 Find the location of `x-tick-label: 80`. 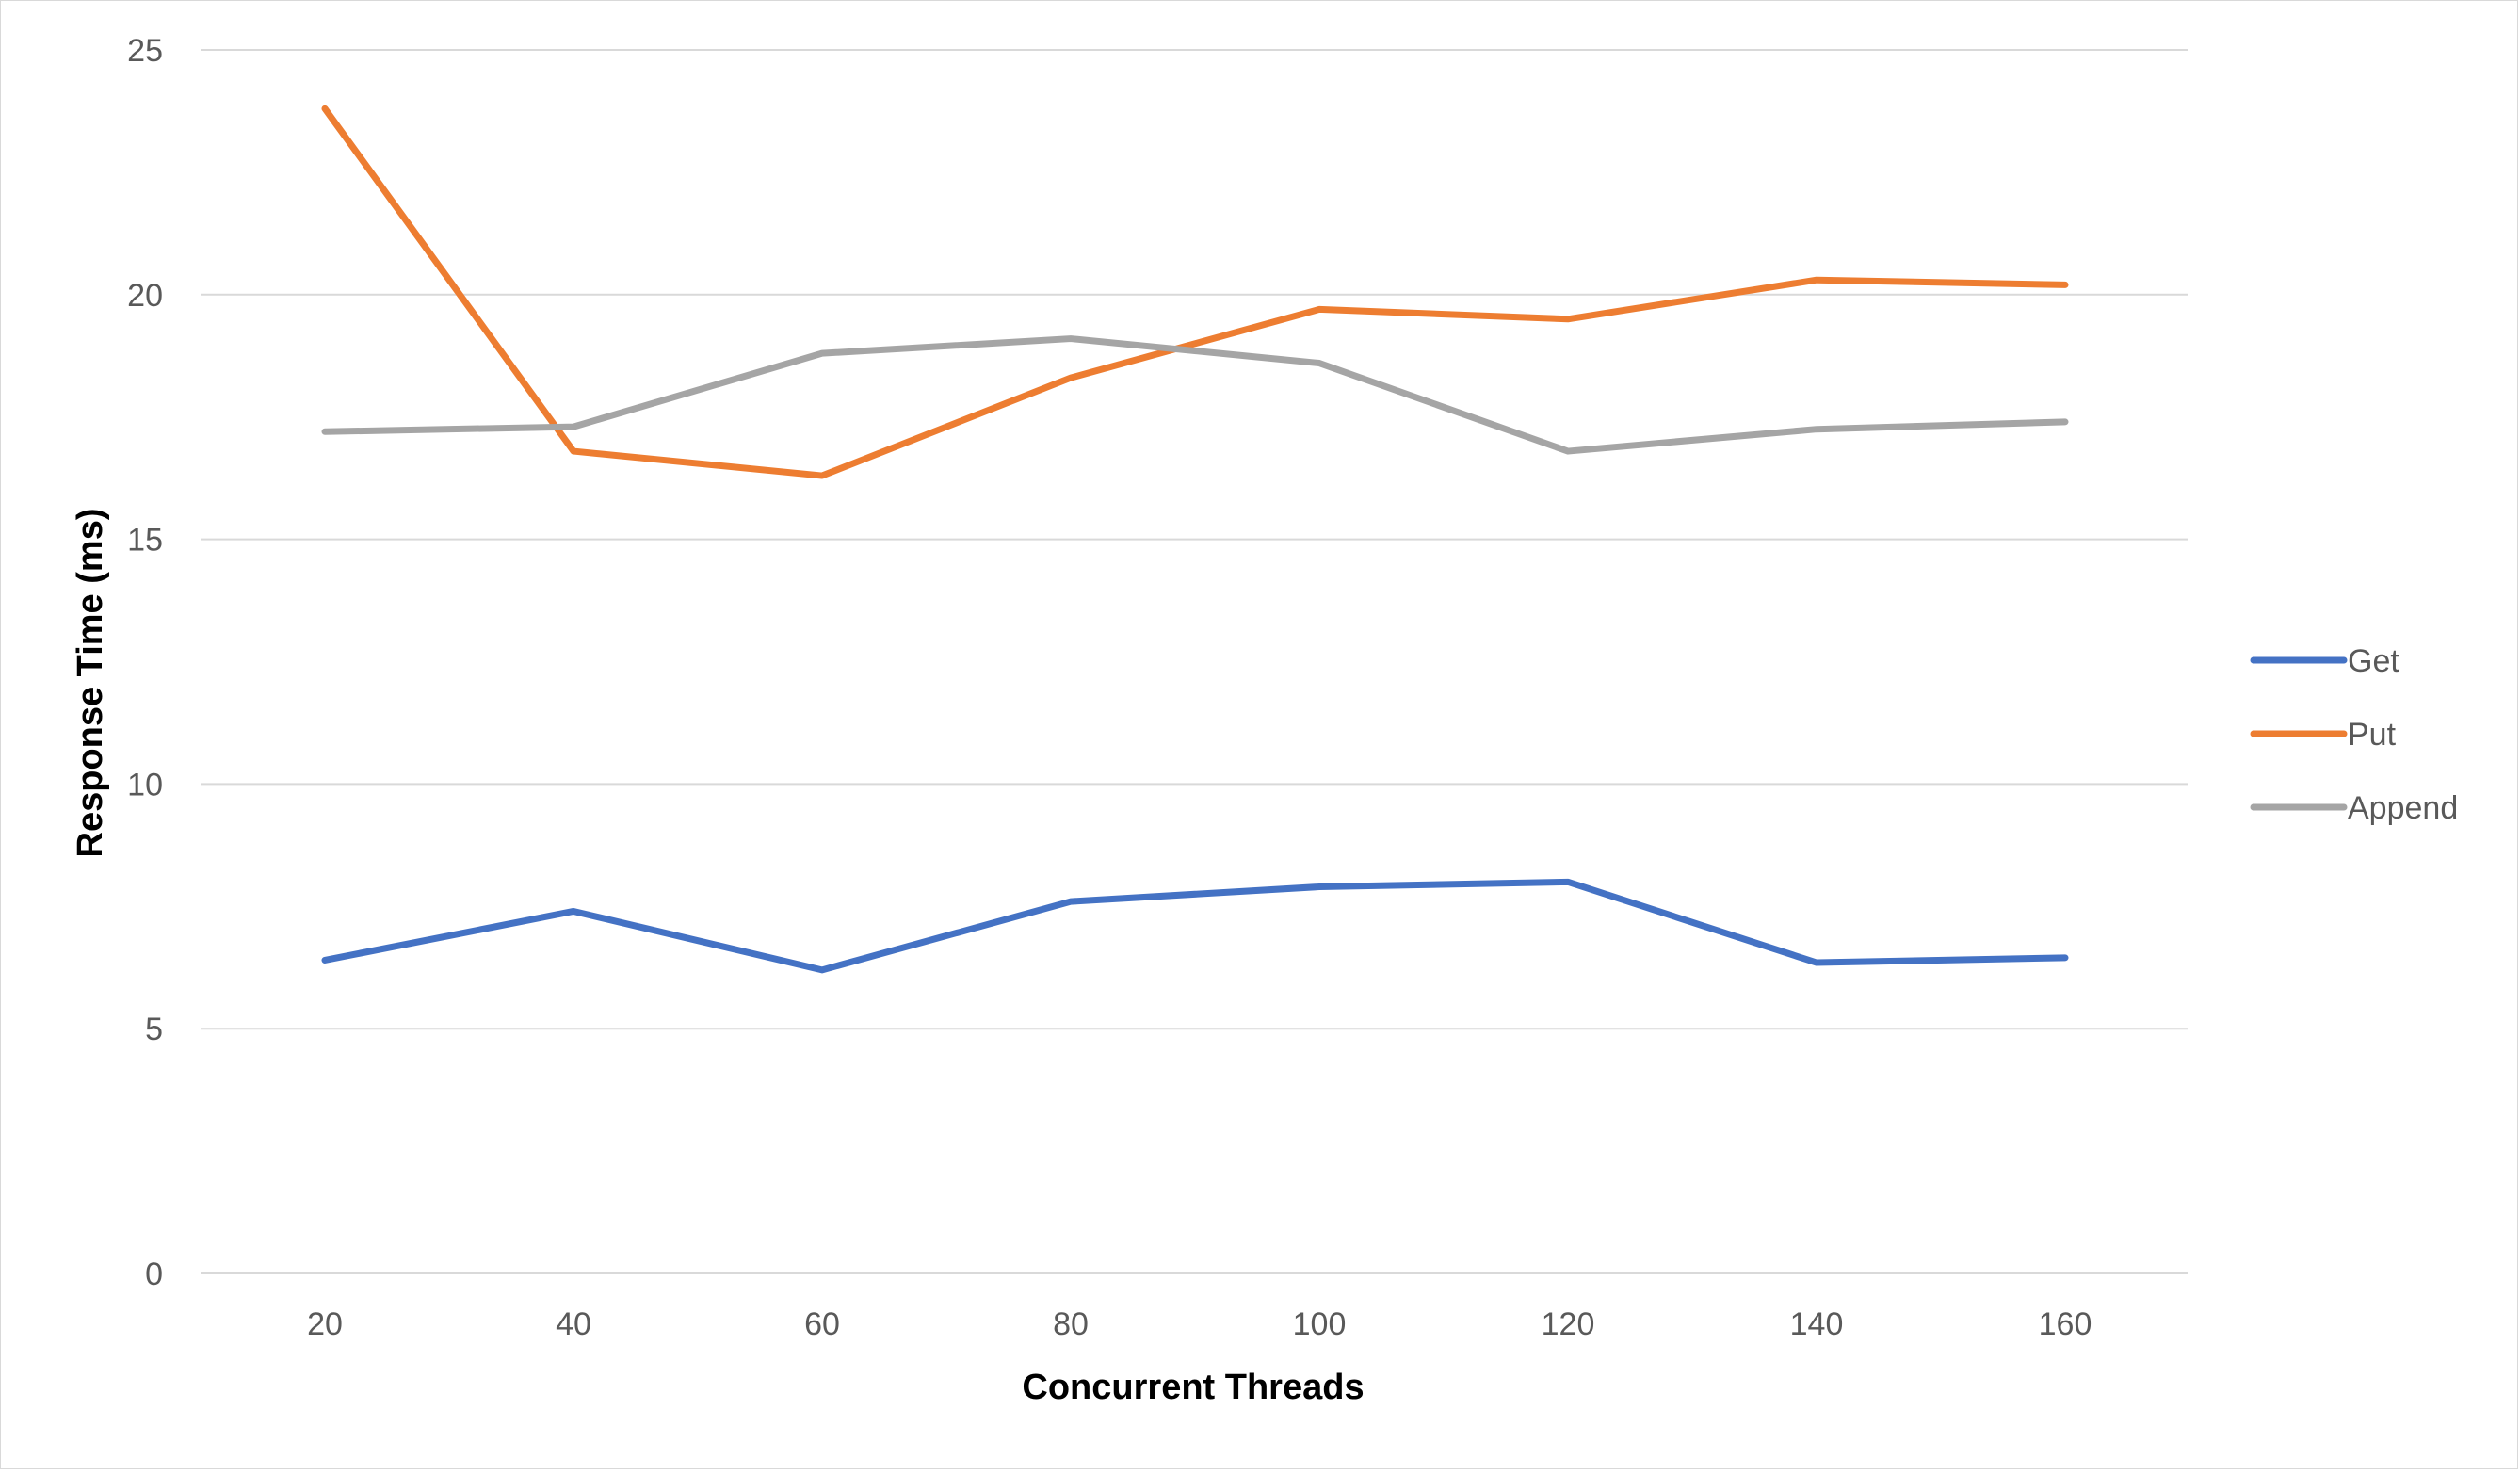

x-tick-label: 80 is located at coordinates (1071, 1324).